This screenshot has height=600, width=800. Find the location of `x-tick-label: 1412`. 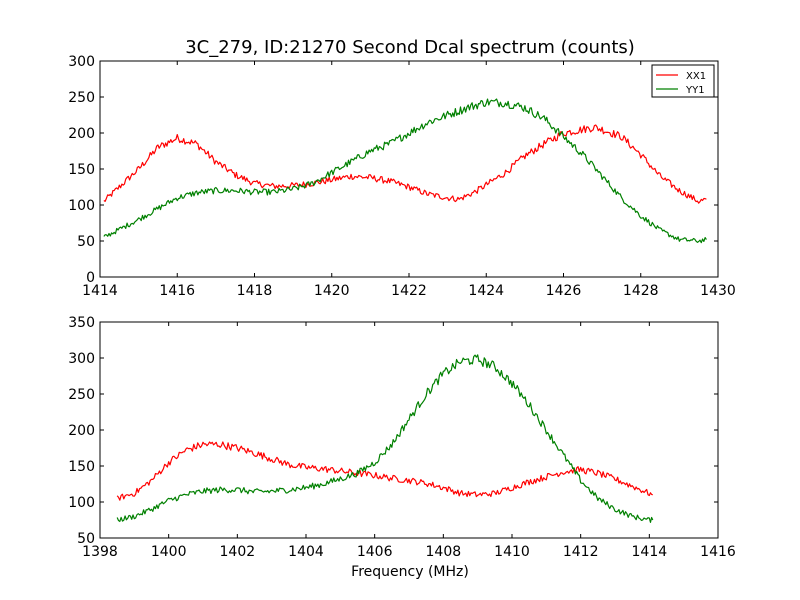

x-tick-label: 1412 is located at coordinates (581, 552).